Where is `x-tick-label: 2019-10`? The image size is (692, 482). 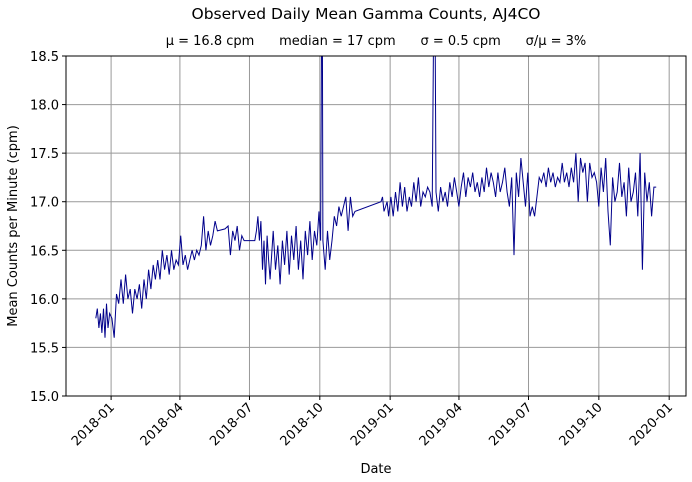 x-tick-label: 2019-10 is located at coordinates (581, 424).